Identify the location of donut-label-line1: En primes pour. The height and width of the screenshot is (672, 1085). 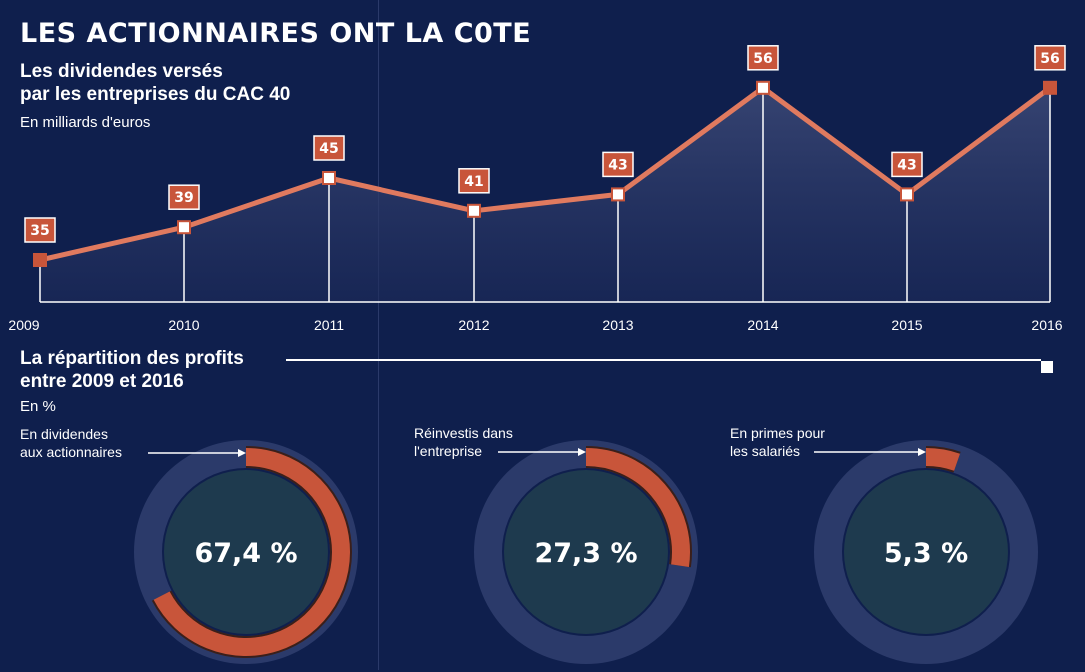
(777, 433).